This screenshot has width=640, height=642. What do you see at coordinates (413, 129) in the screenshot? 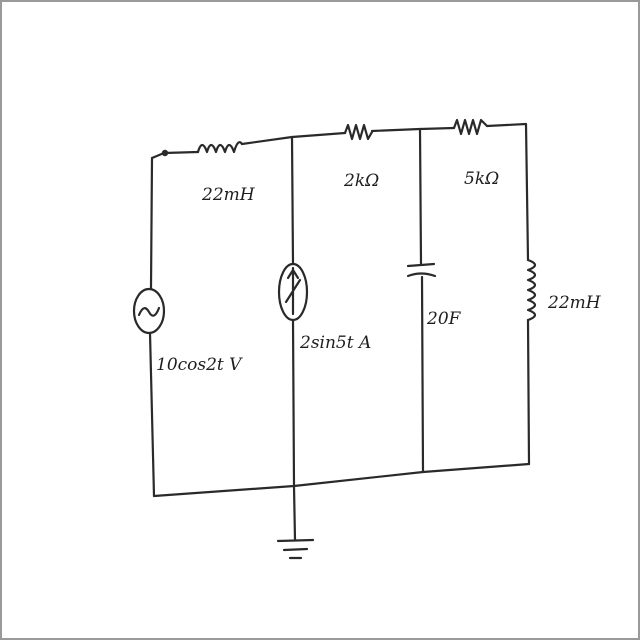
I see `wire-top-node` at bounding box center [413, 129].